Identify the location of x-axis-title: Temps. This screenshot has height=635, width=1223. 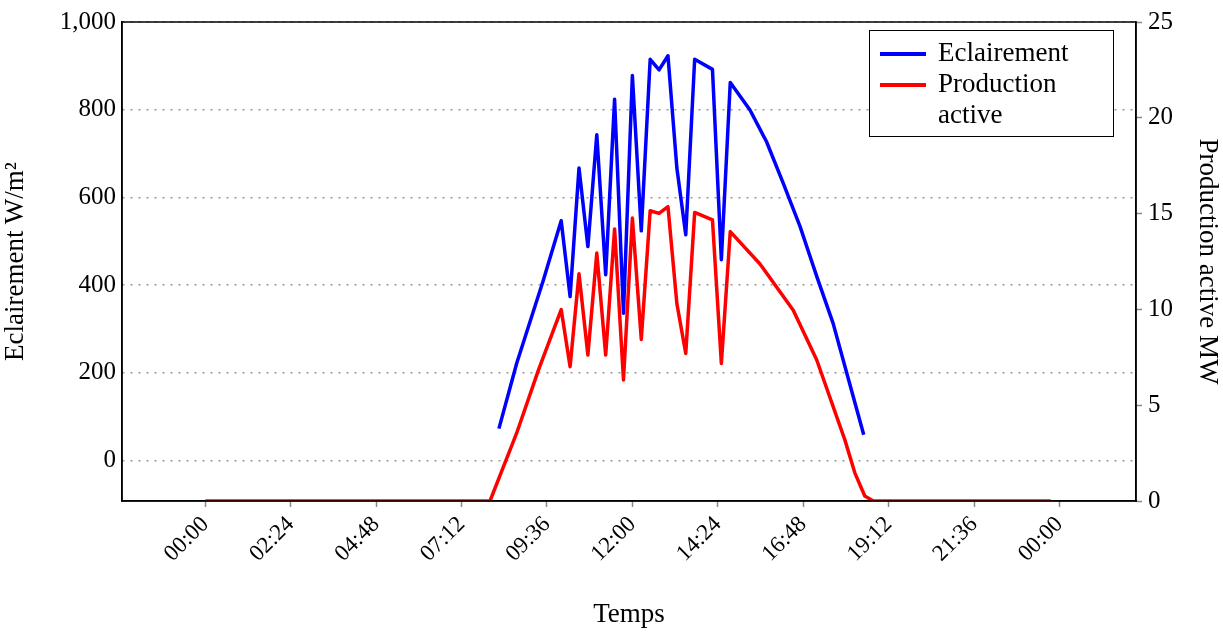
(629, 612).